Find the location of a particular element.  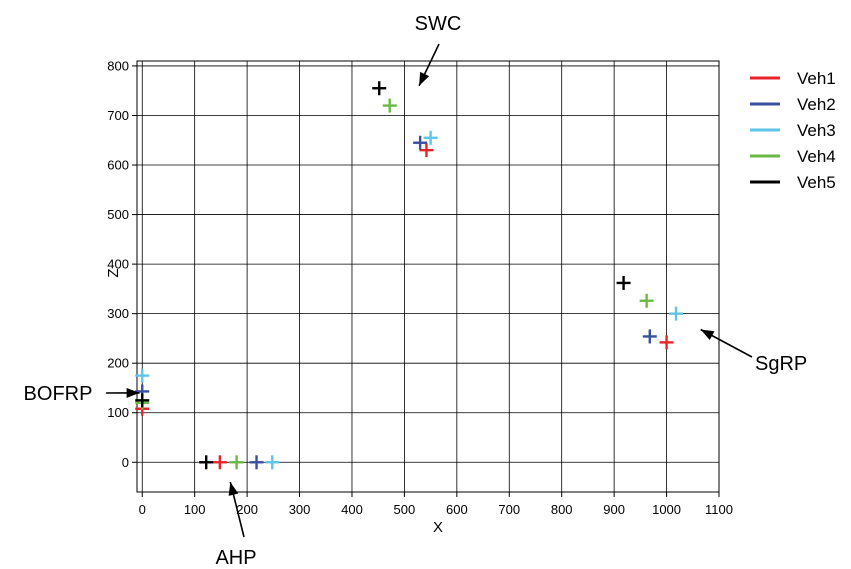

x-axis-ticks: 0 100 200 300 400 500 600 700 800 900 1000 1100 is located at coordinates (436, 504).